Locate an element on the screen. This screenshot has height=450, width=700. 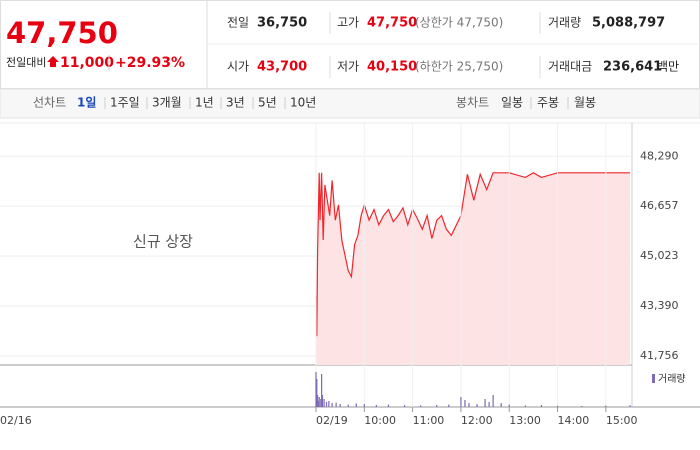
tab: 3년 is located at coordinates (235, 103).